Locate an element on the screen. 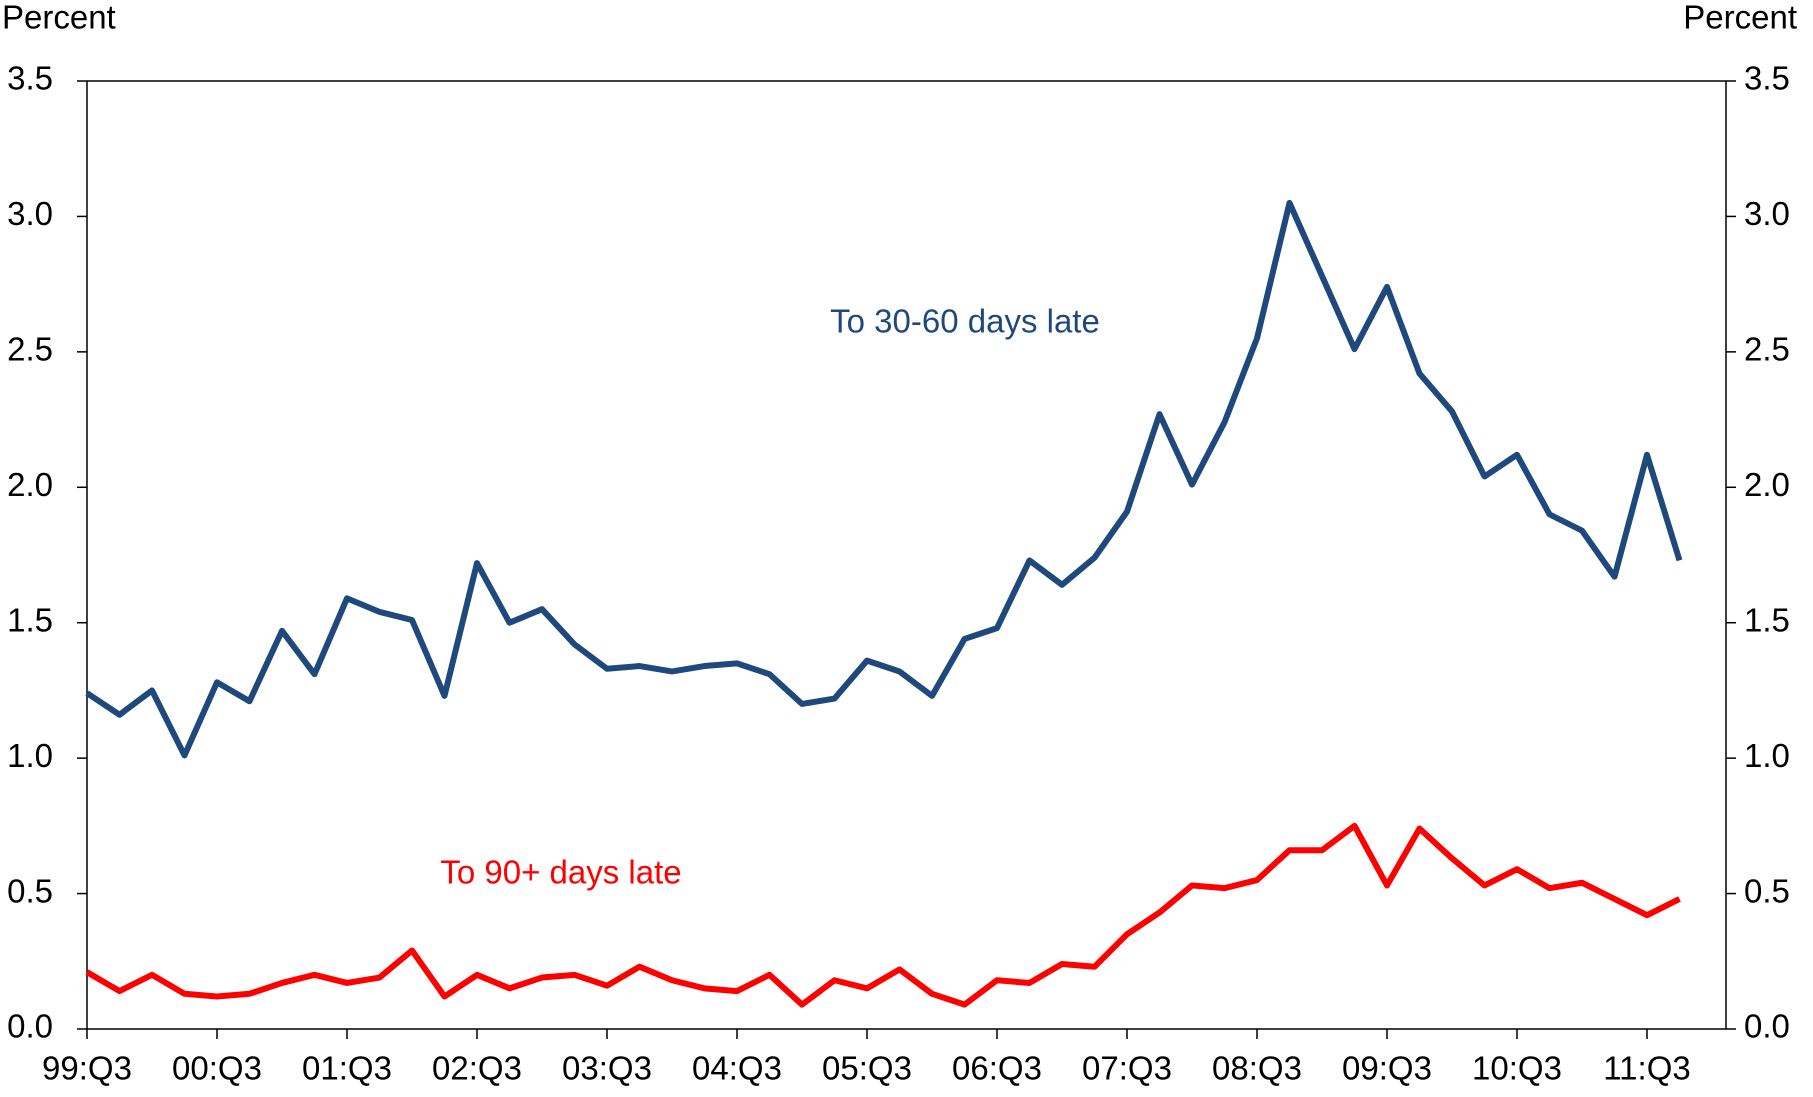 The image size is (1813, 1097). y2-tick-label: 1.5 is located at coordinates (1767, 619).